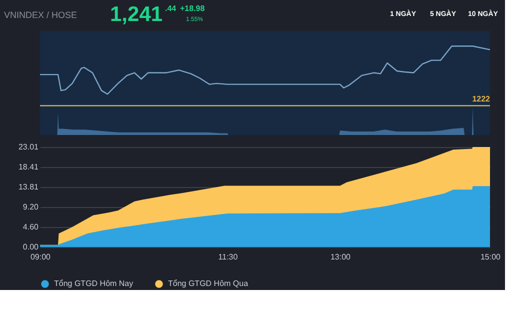  I want to click on y-tick-label: 0.00, so click(31, 247).